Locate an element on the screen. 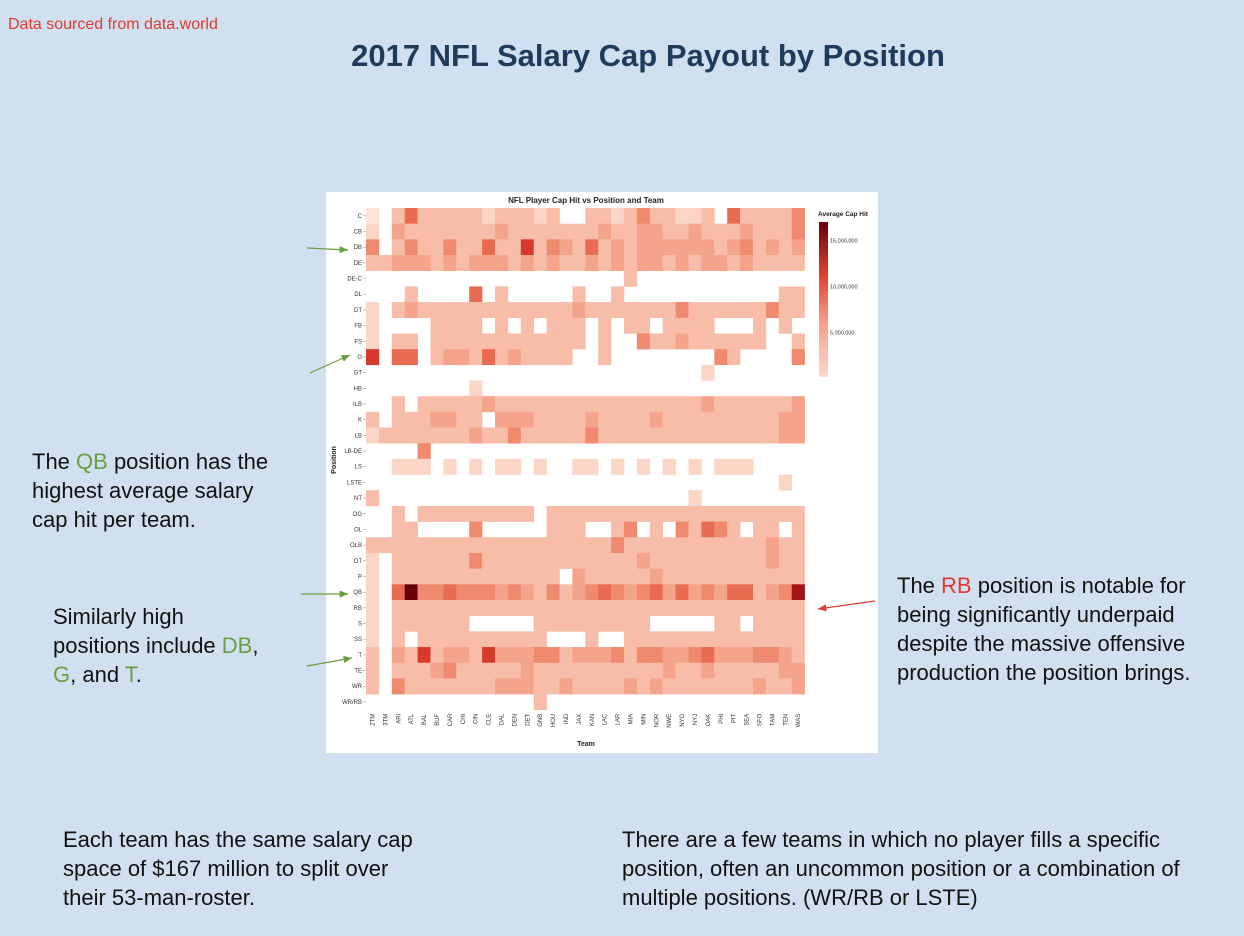 The width and height of the screenshot is (1244, 936). similar-note-and: , and is located at coordinates (97, 674).